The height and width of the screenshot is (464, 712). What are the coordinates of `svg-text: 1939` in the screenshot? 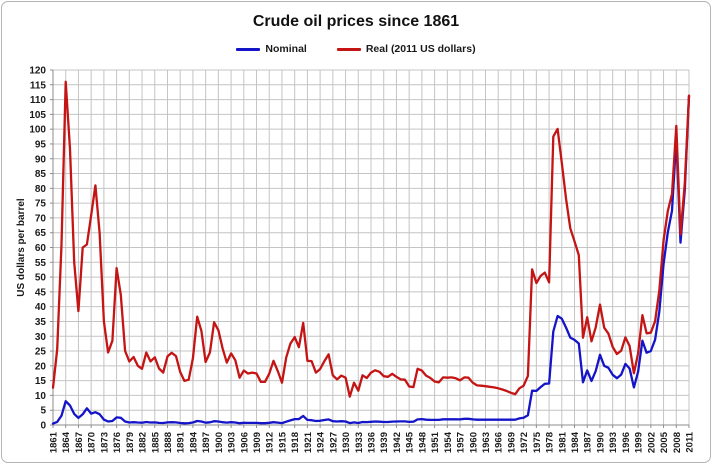 It's located at (384, 442).